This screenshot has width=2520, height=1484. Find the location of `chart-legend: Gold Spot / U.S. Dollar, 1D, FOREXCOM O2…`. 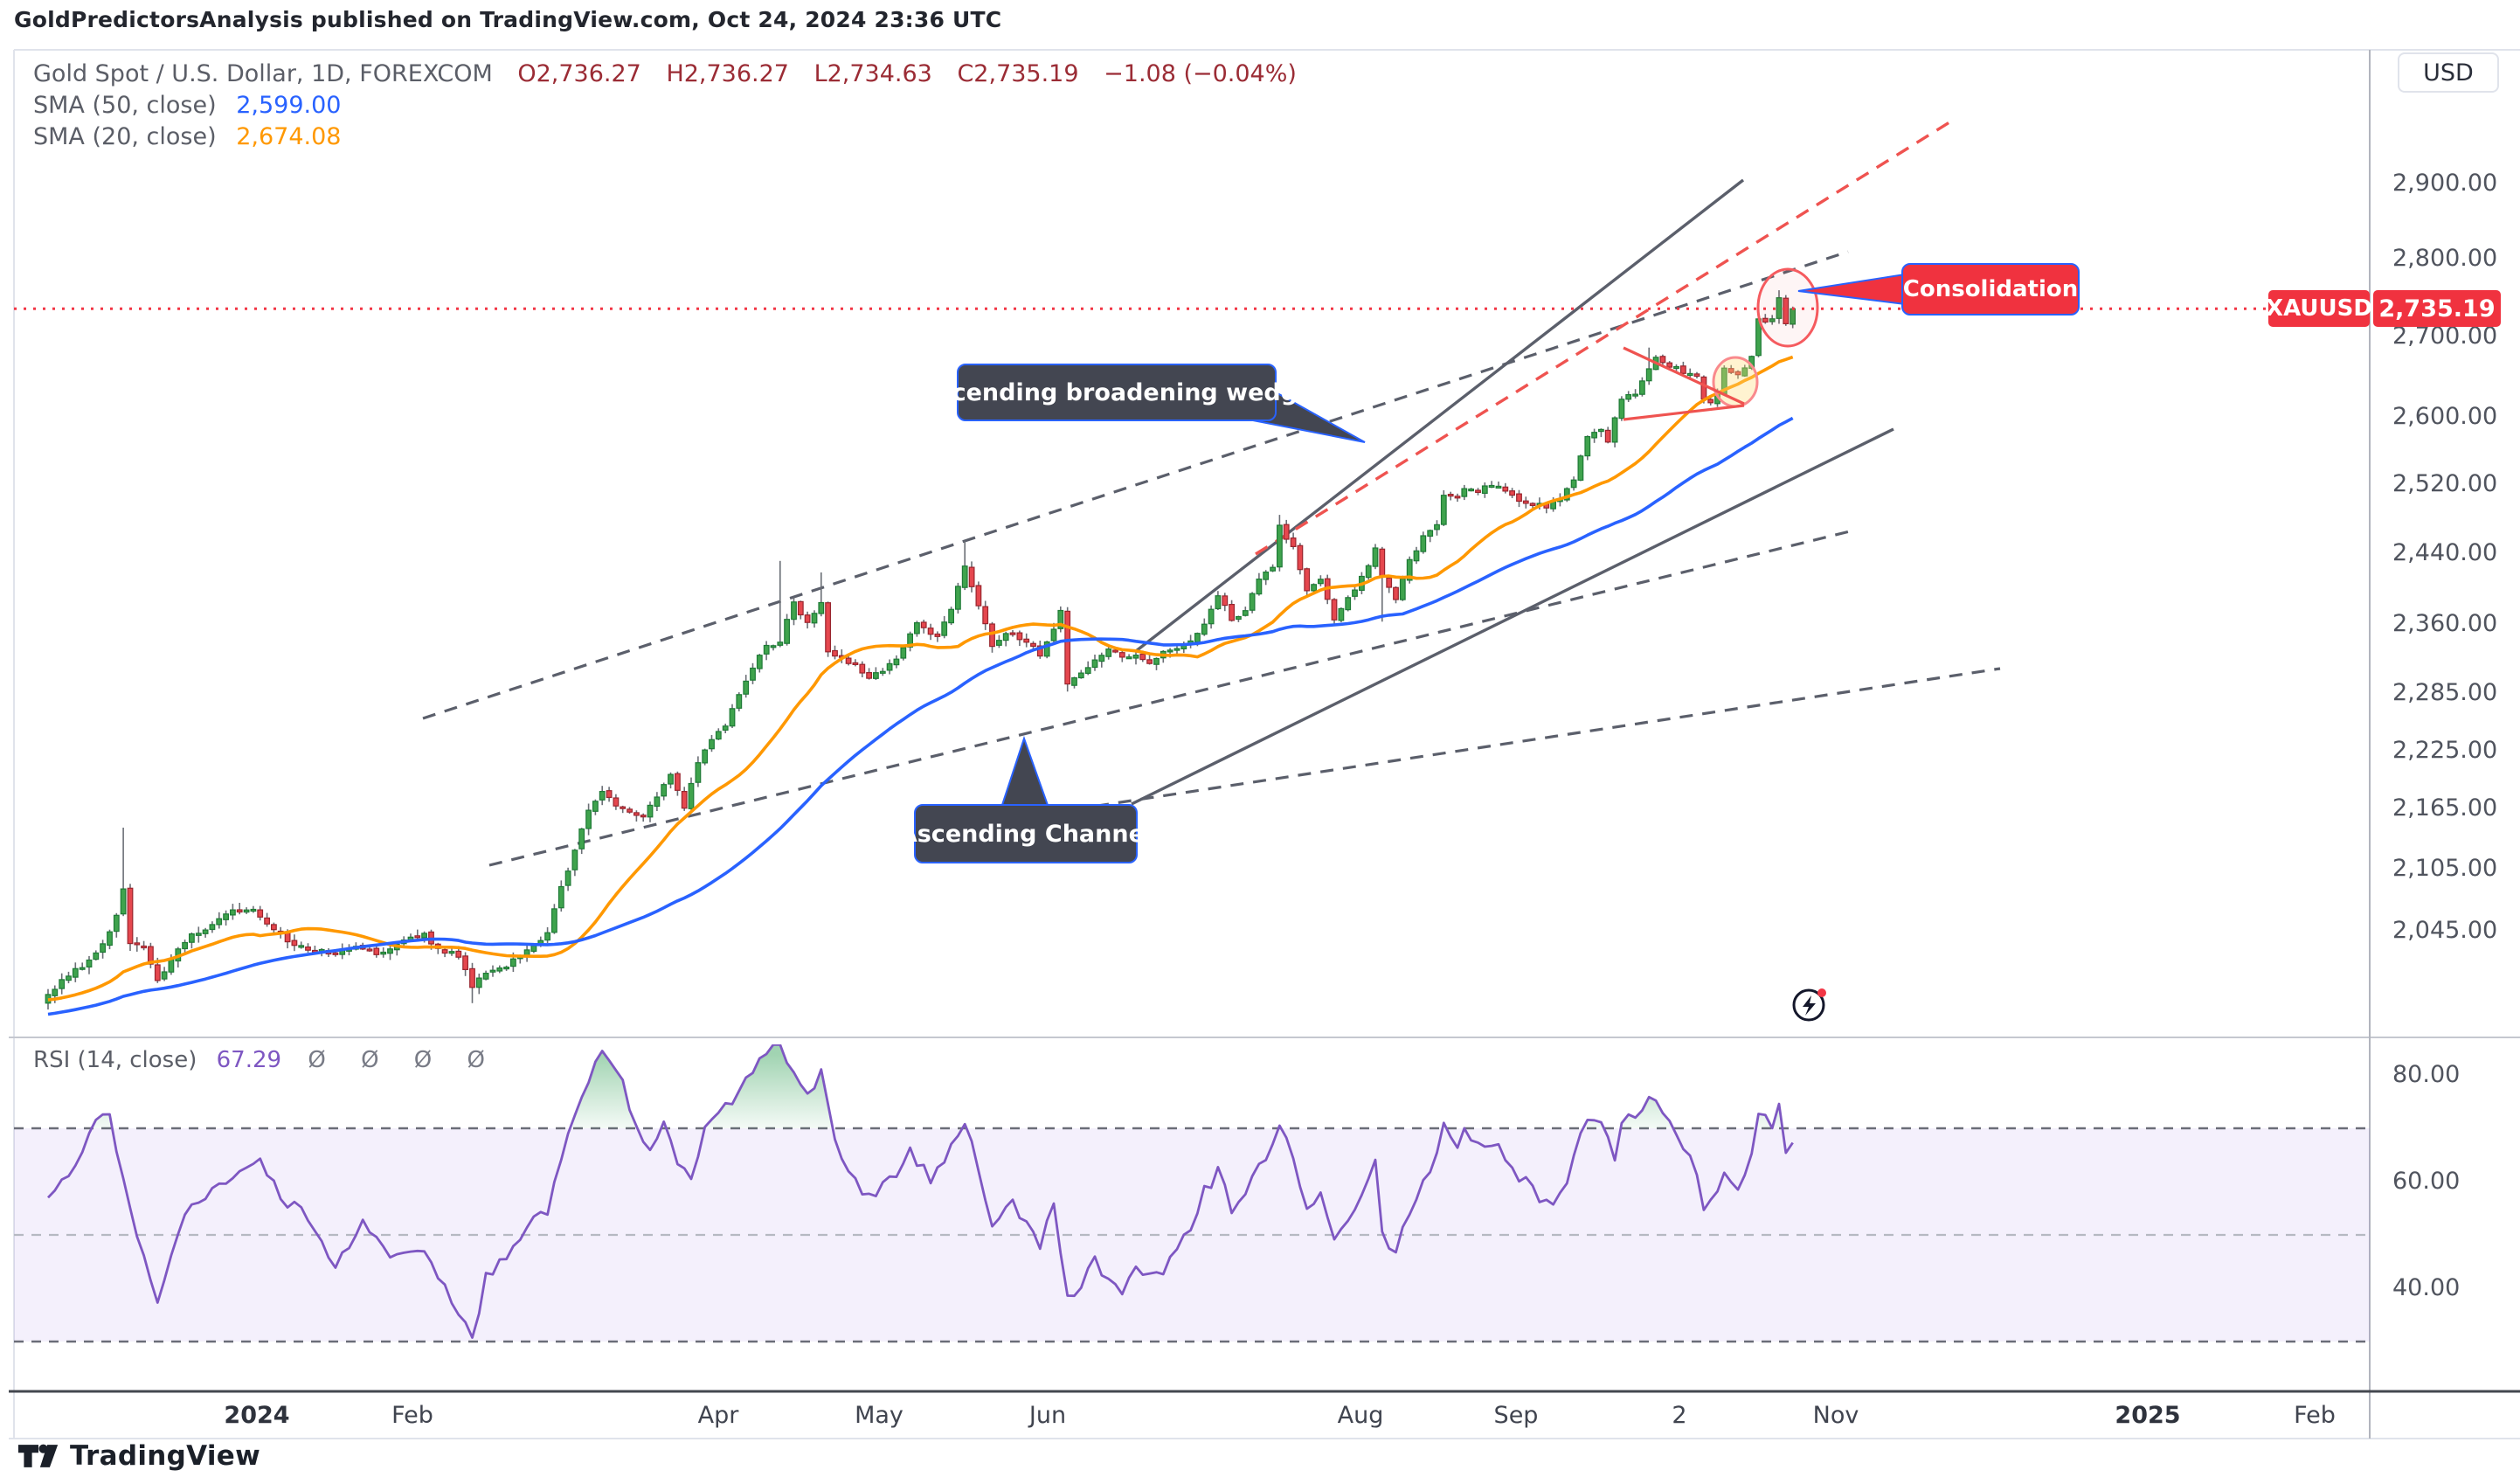

chart-legend: Gold Spot / U.S. Dollar, 1D, FOREXCOM O2… is located at coordinates (665, 106).